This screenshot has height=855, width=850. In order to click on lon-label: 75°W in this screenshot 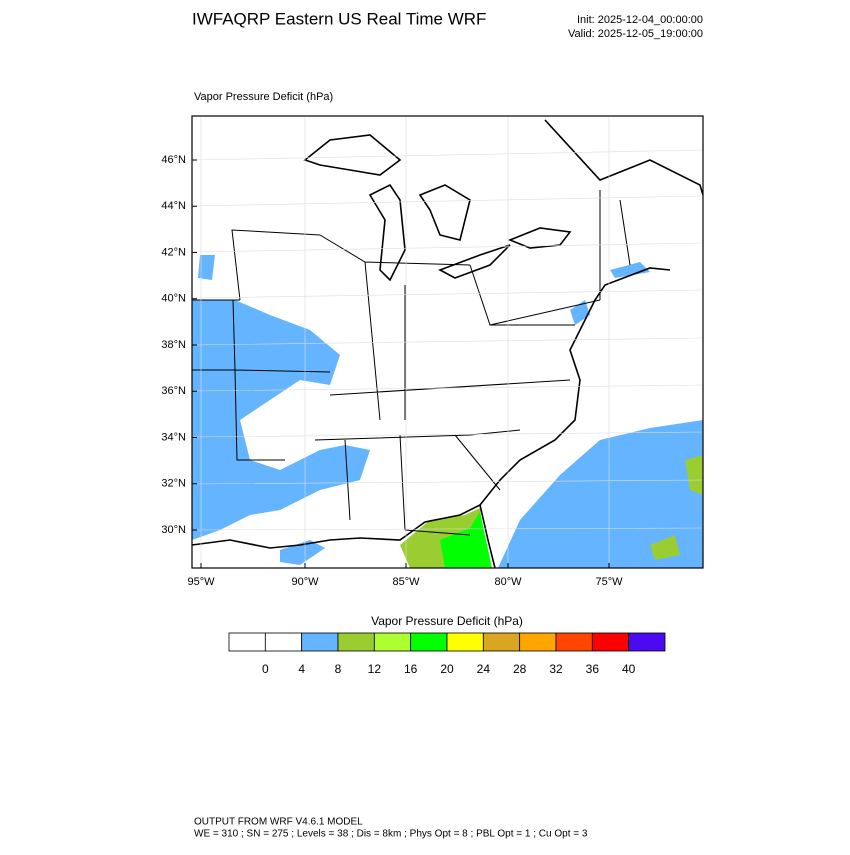, I will do `click(609, 582)`.